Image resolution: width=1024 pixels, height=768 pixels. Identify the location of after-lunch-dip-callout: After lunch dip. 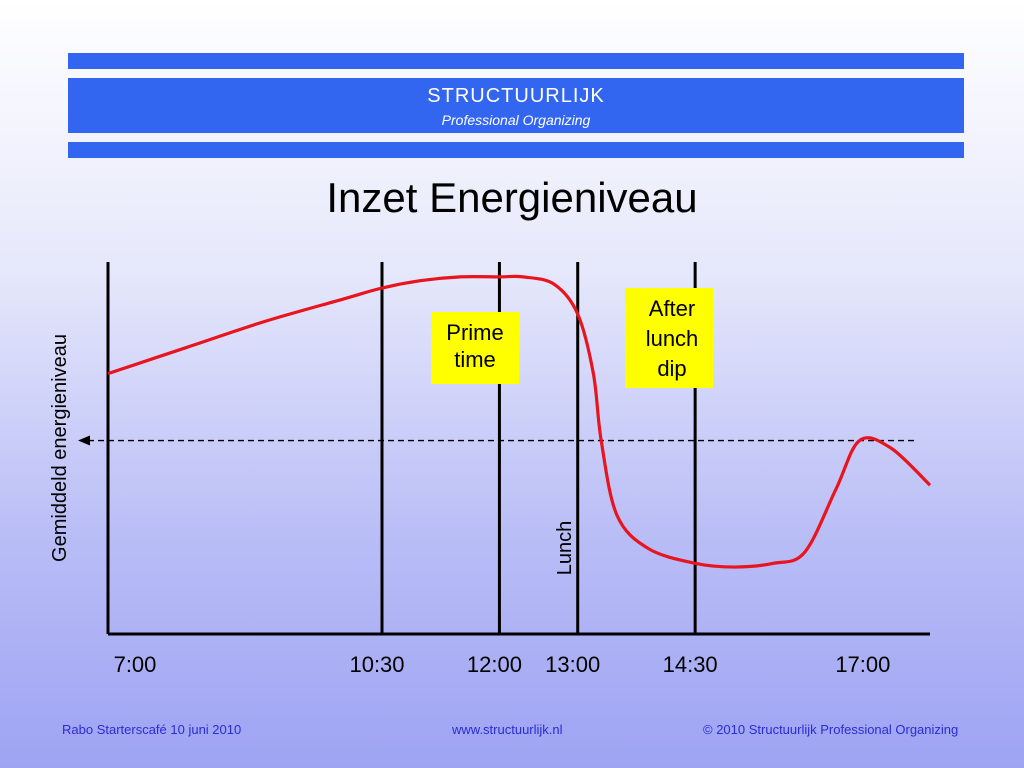
(669, 338).